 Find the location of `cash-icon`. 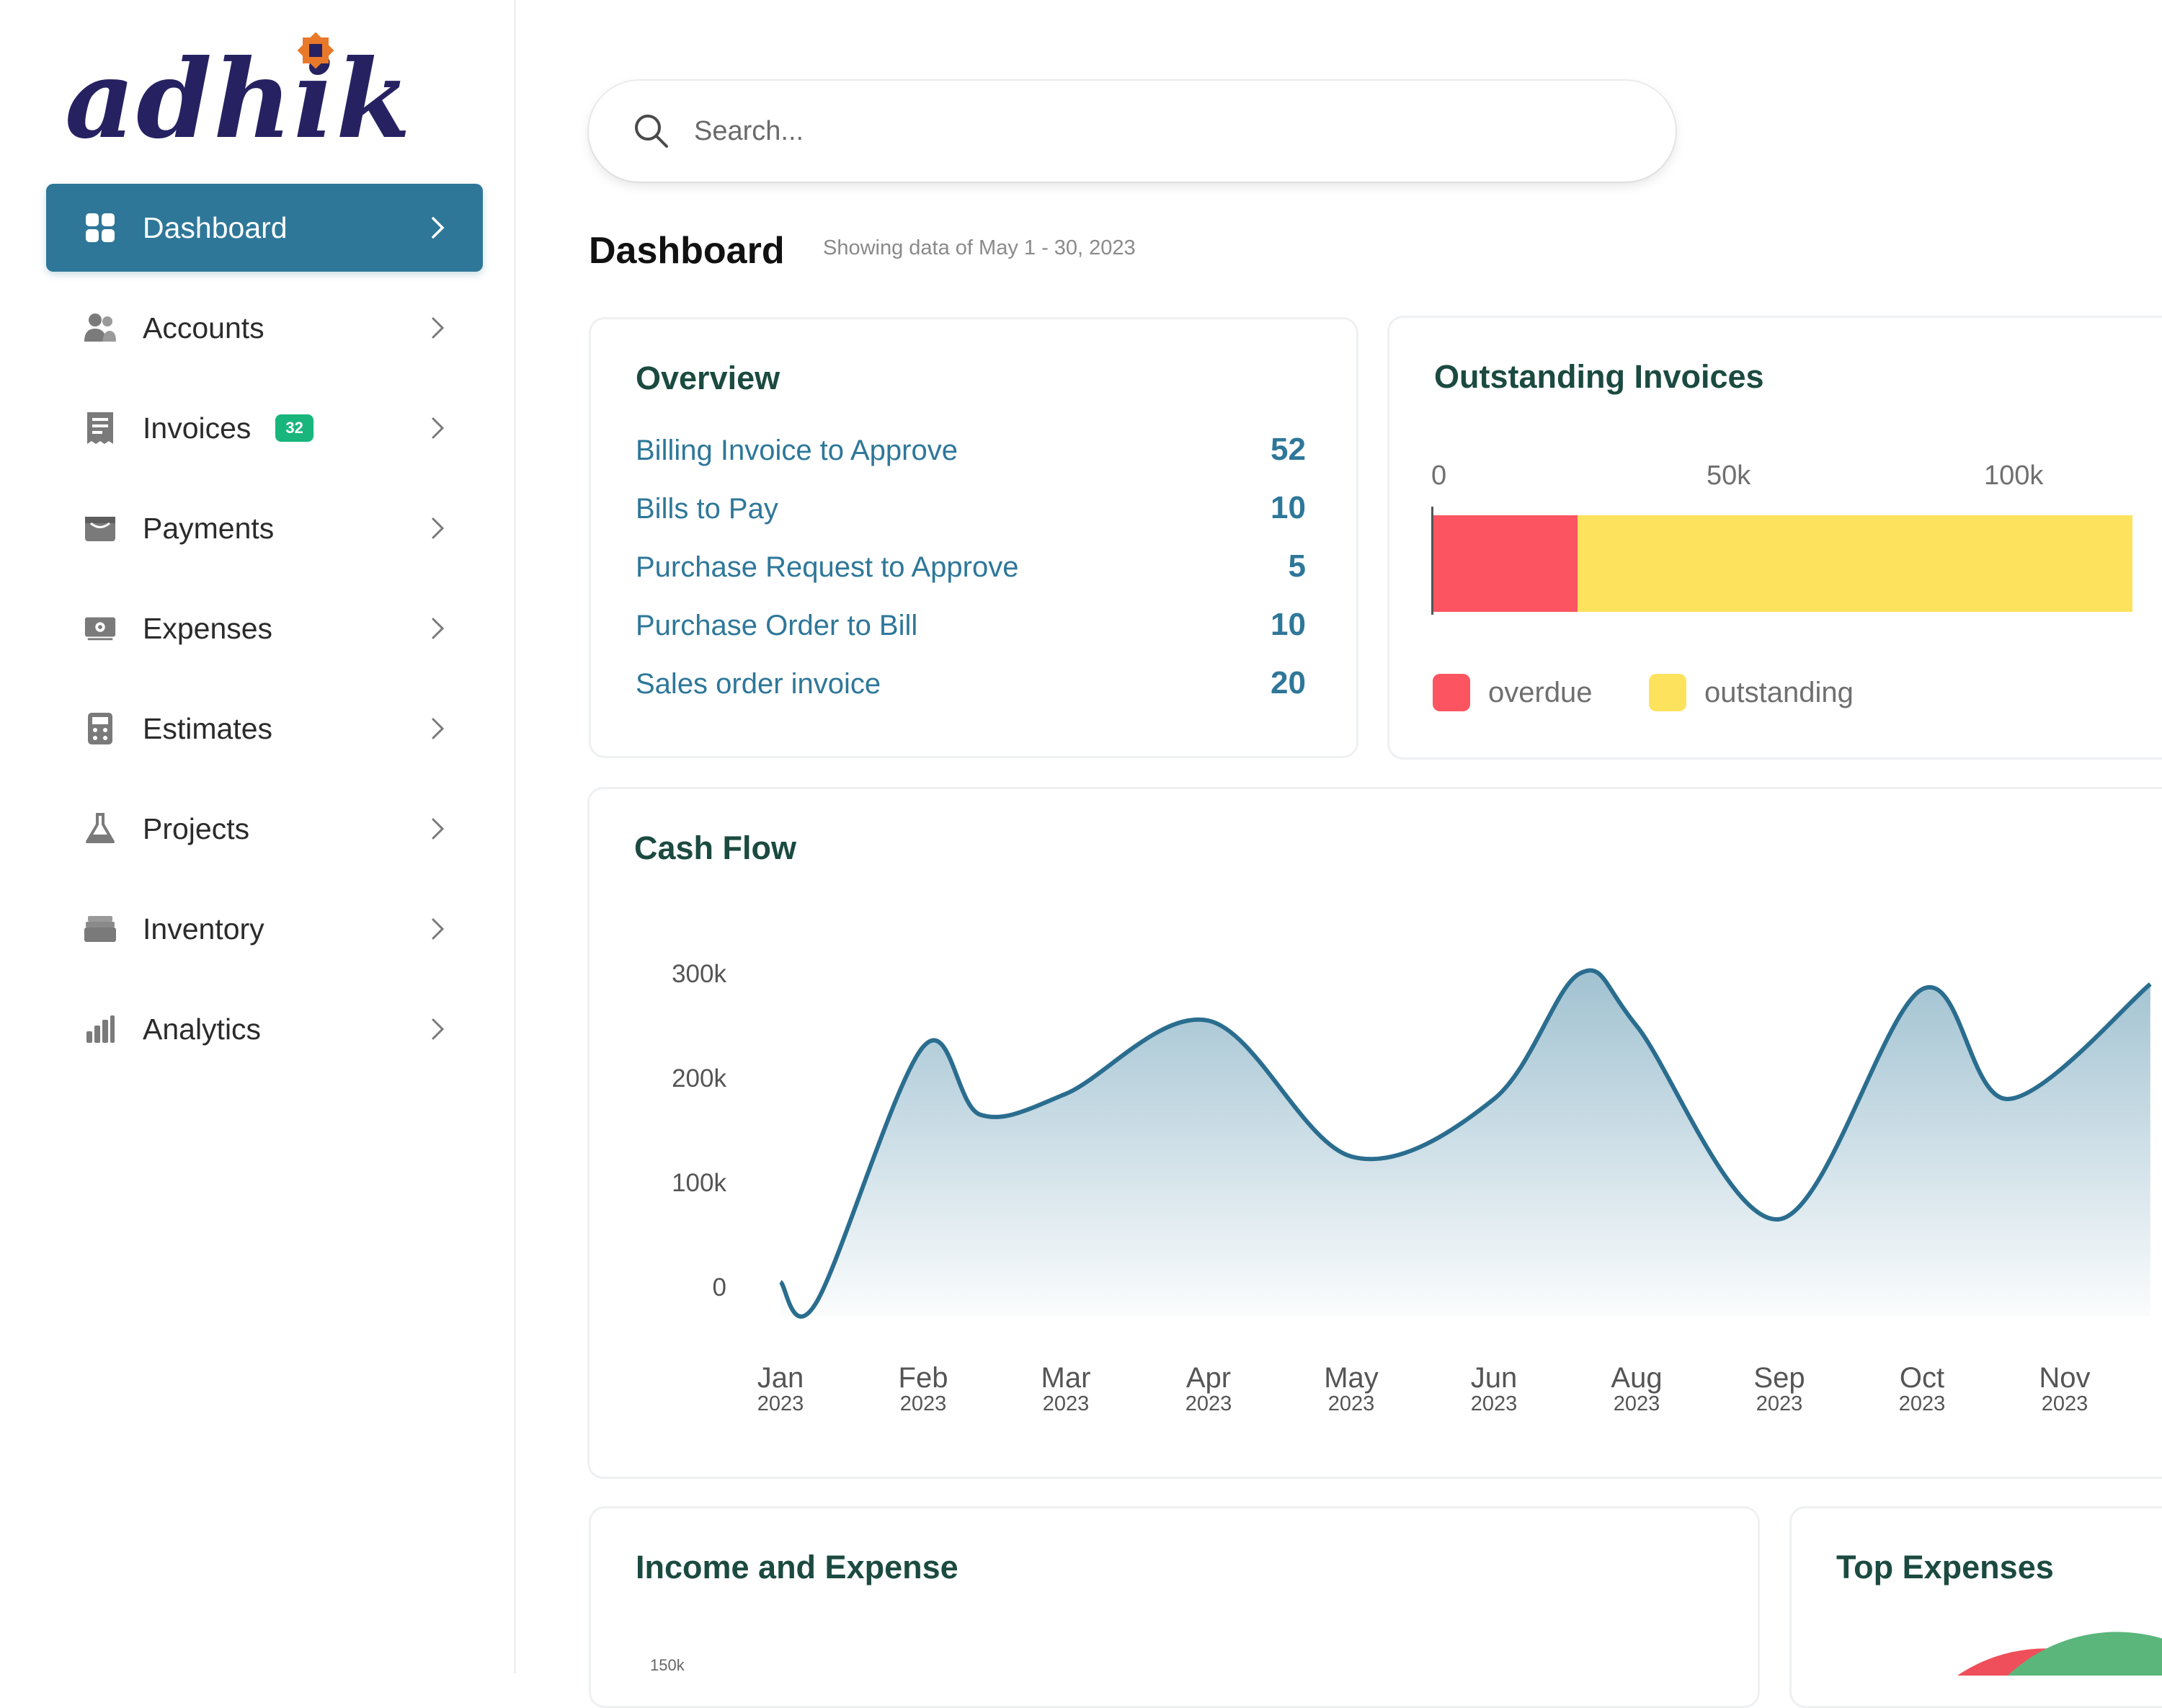

cash-icon is located at coordinates (101, 628).